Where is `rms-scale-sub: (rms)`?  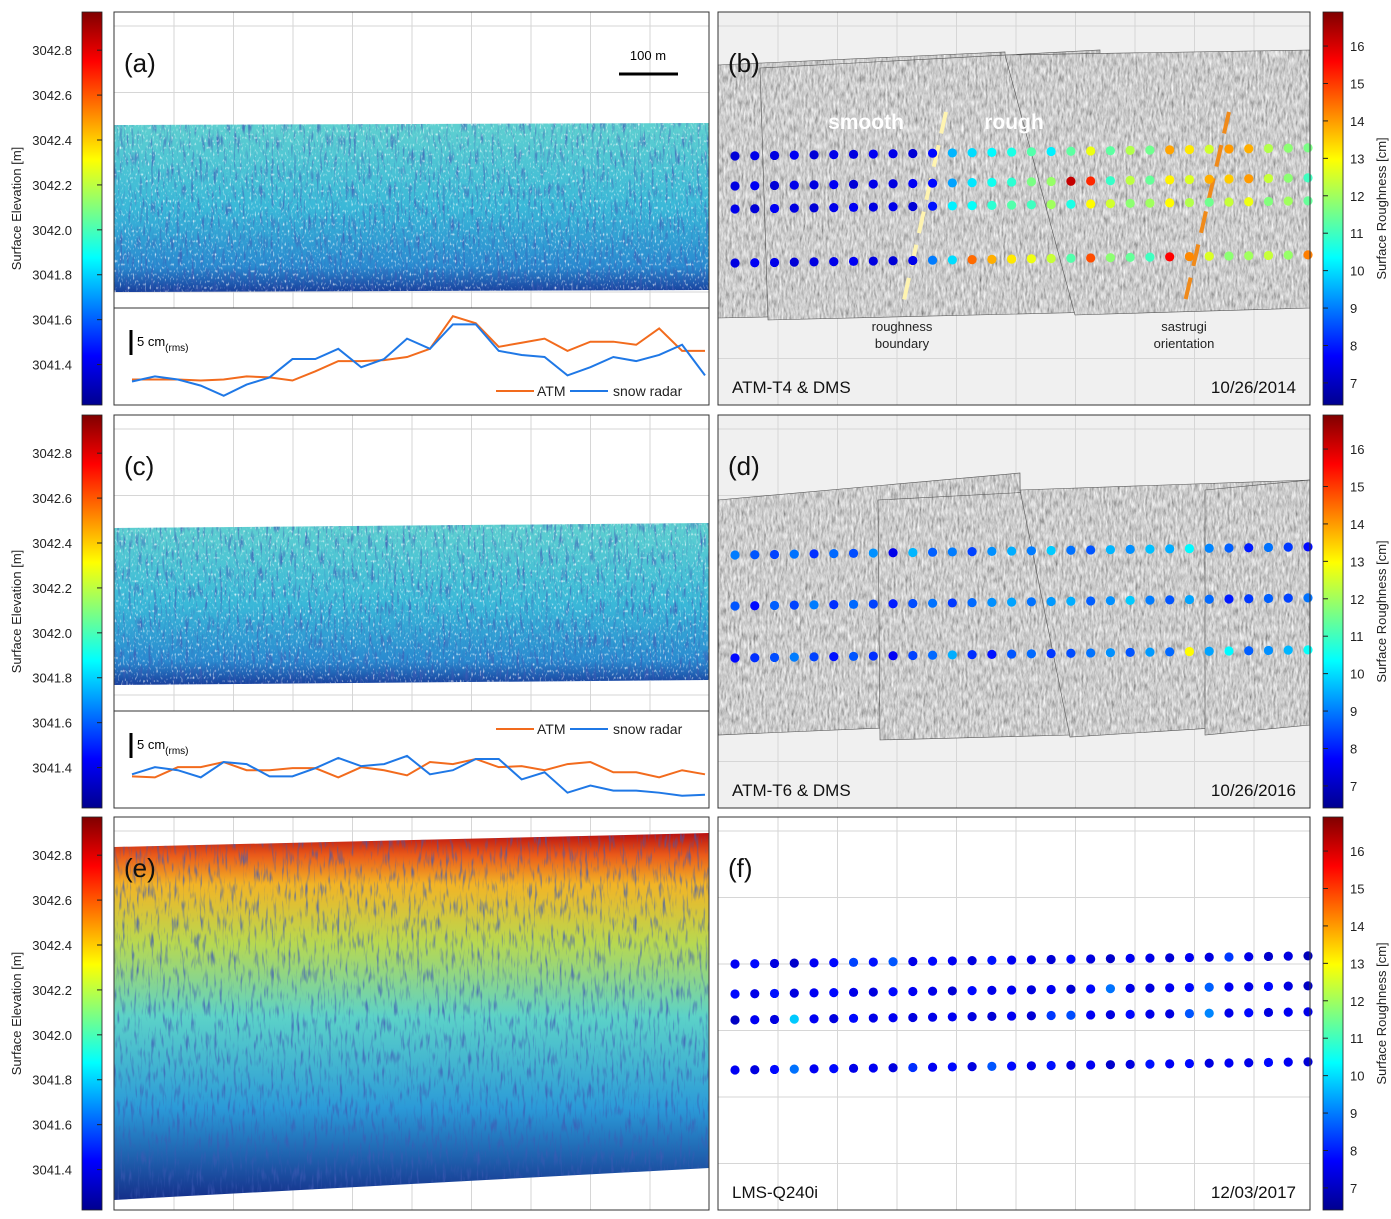
rms-scale-sub: (rms) is located at coordinates (176, 348).